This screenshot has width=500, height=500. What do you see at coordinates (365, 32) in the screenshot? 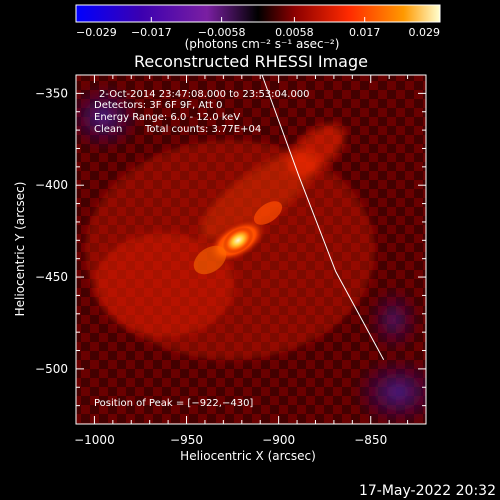
I see `colorbar-tick-label: 0.017` at bounding box center [365, 32].